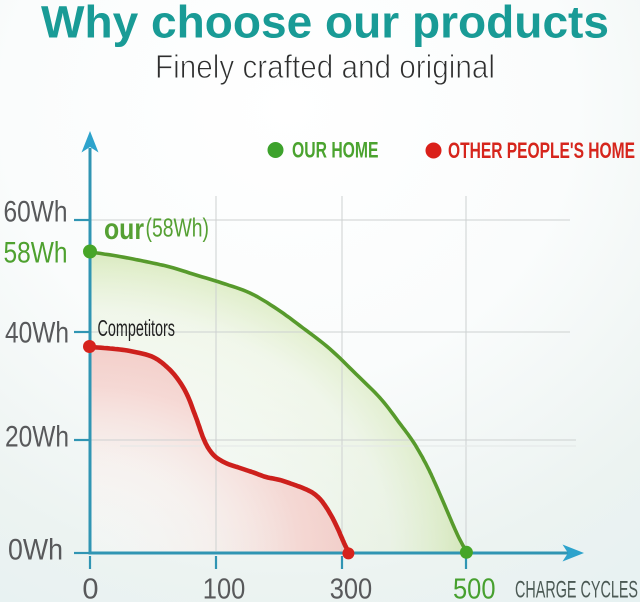  What do you see at coordinates (576, 589) in the screenshot?
I see `svg-text: CHARGE CYCLES` at bounding box center [576, 589].